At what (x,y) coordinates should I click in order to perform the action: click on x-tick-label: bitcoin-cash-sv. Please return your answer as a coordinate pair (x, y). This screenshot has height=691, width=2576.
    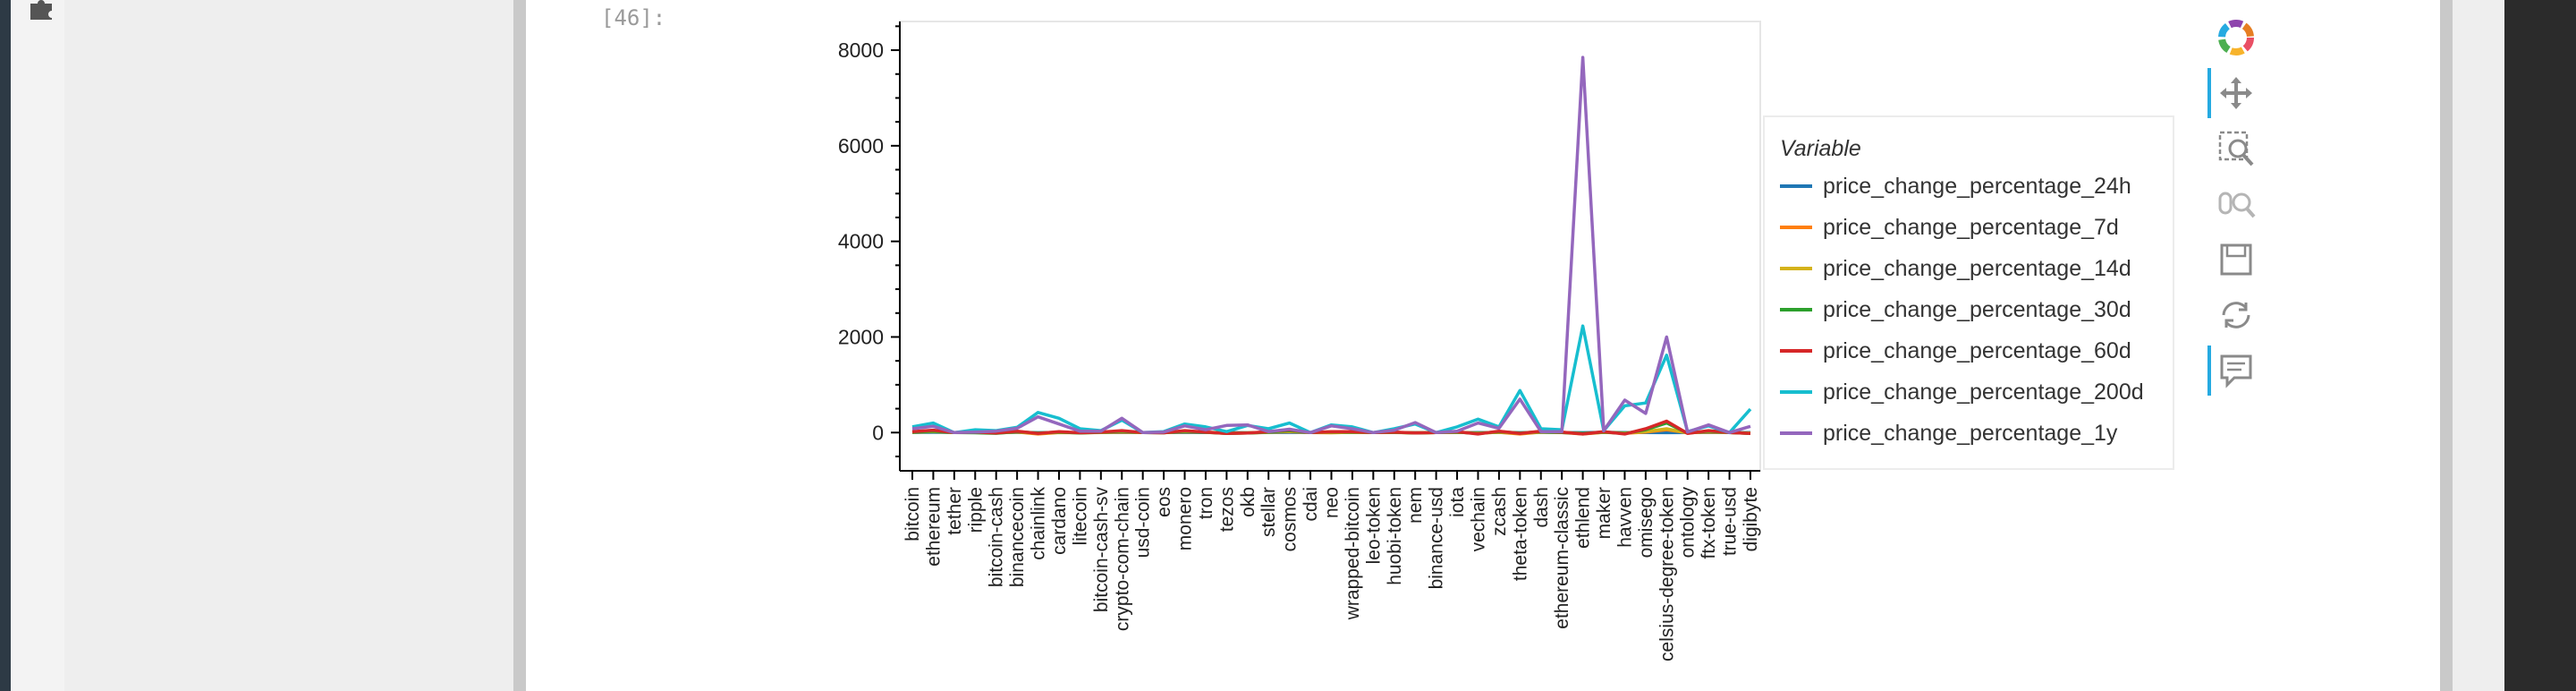
    Looking at the image, I should click on (1101, 550).